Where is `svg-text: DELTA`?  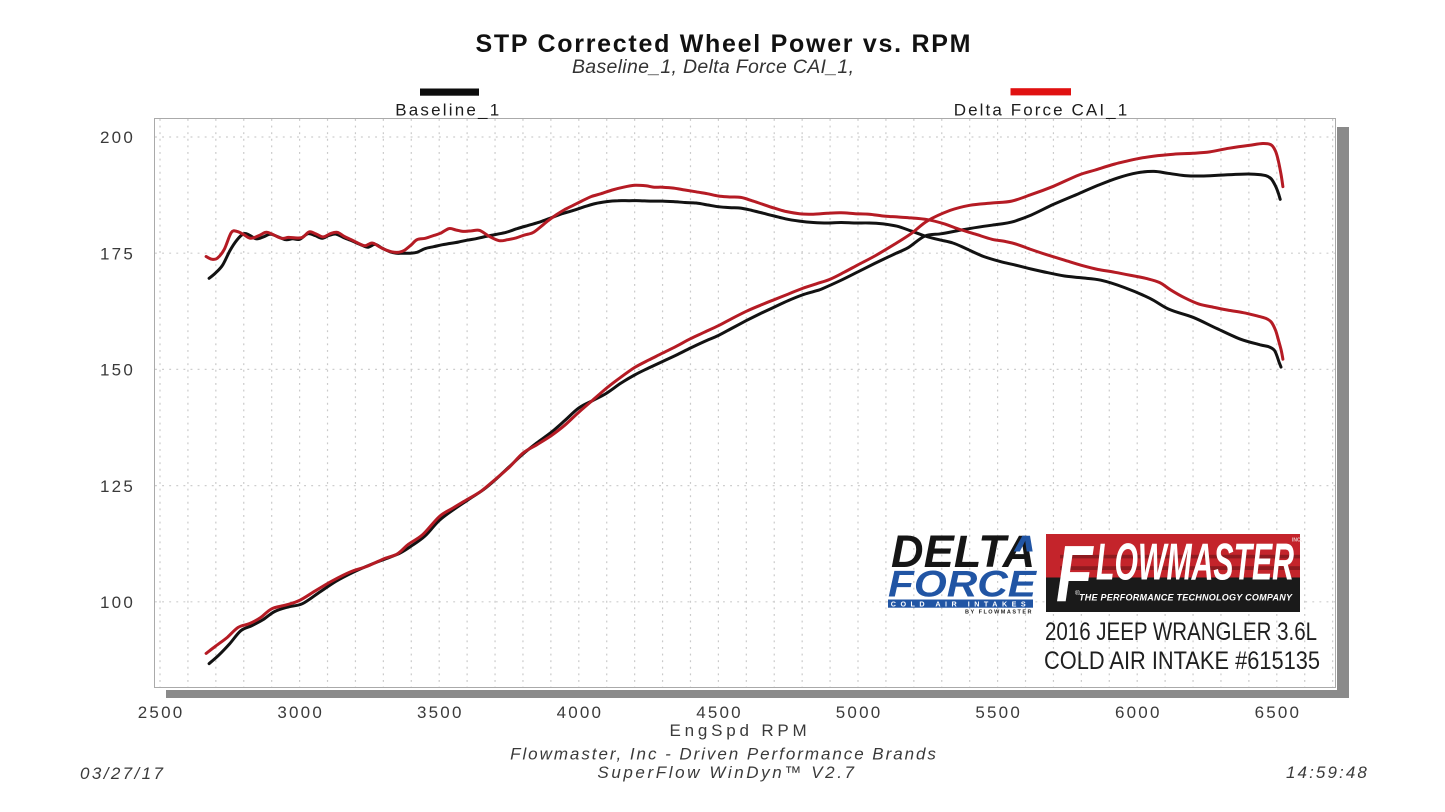 svg-text: DELTA is located at coordinates (963, 551).